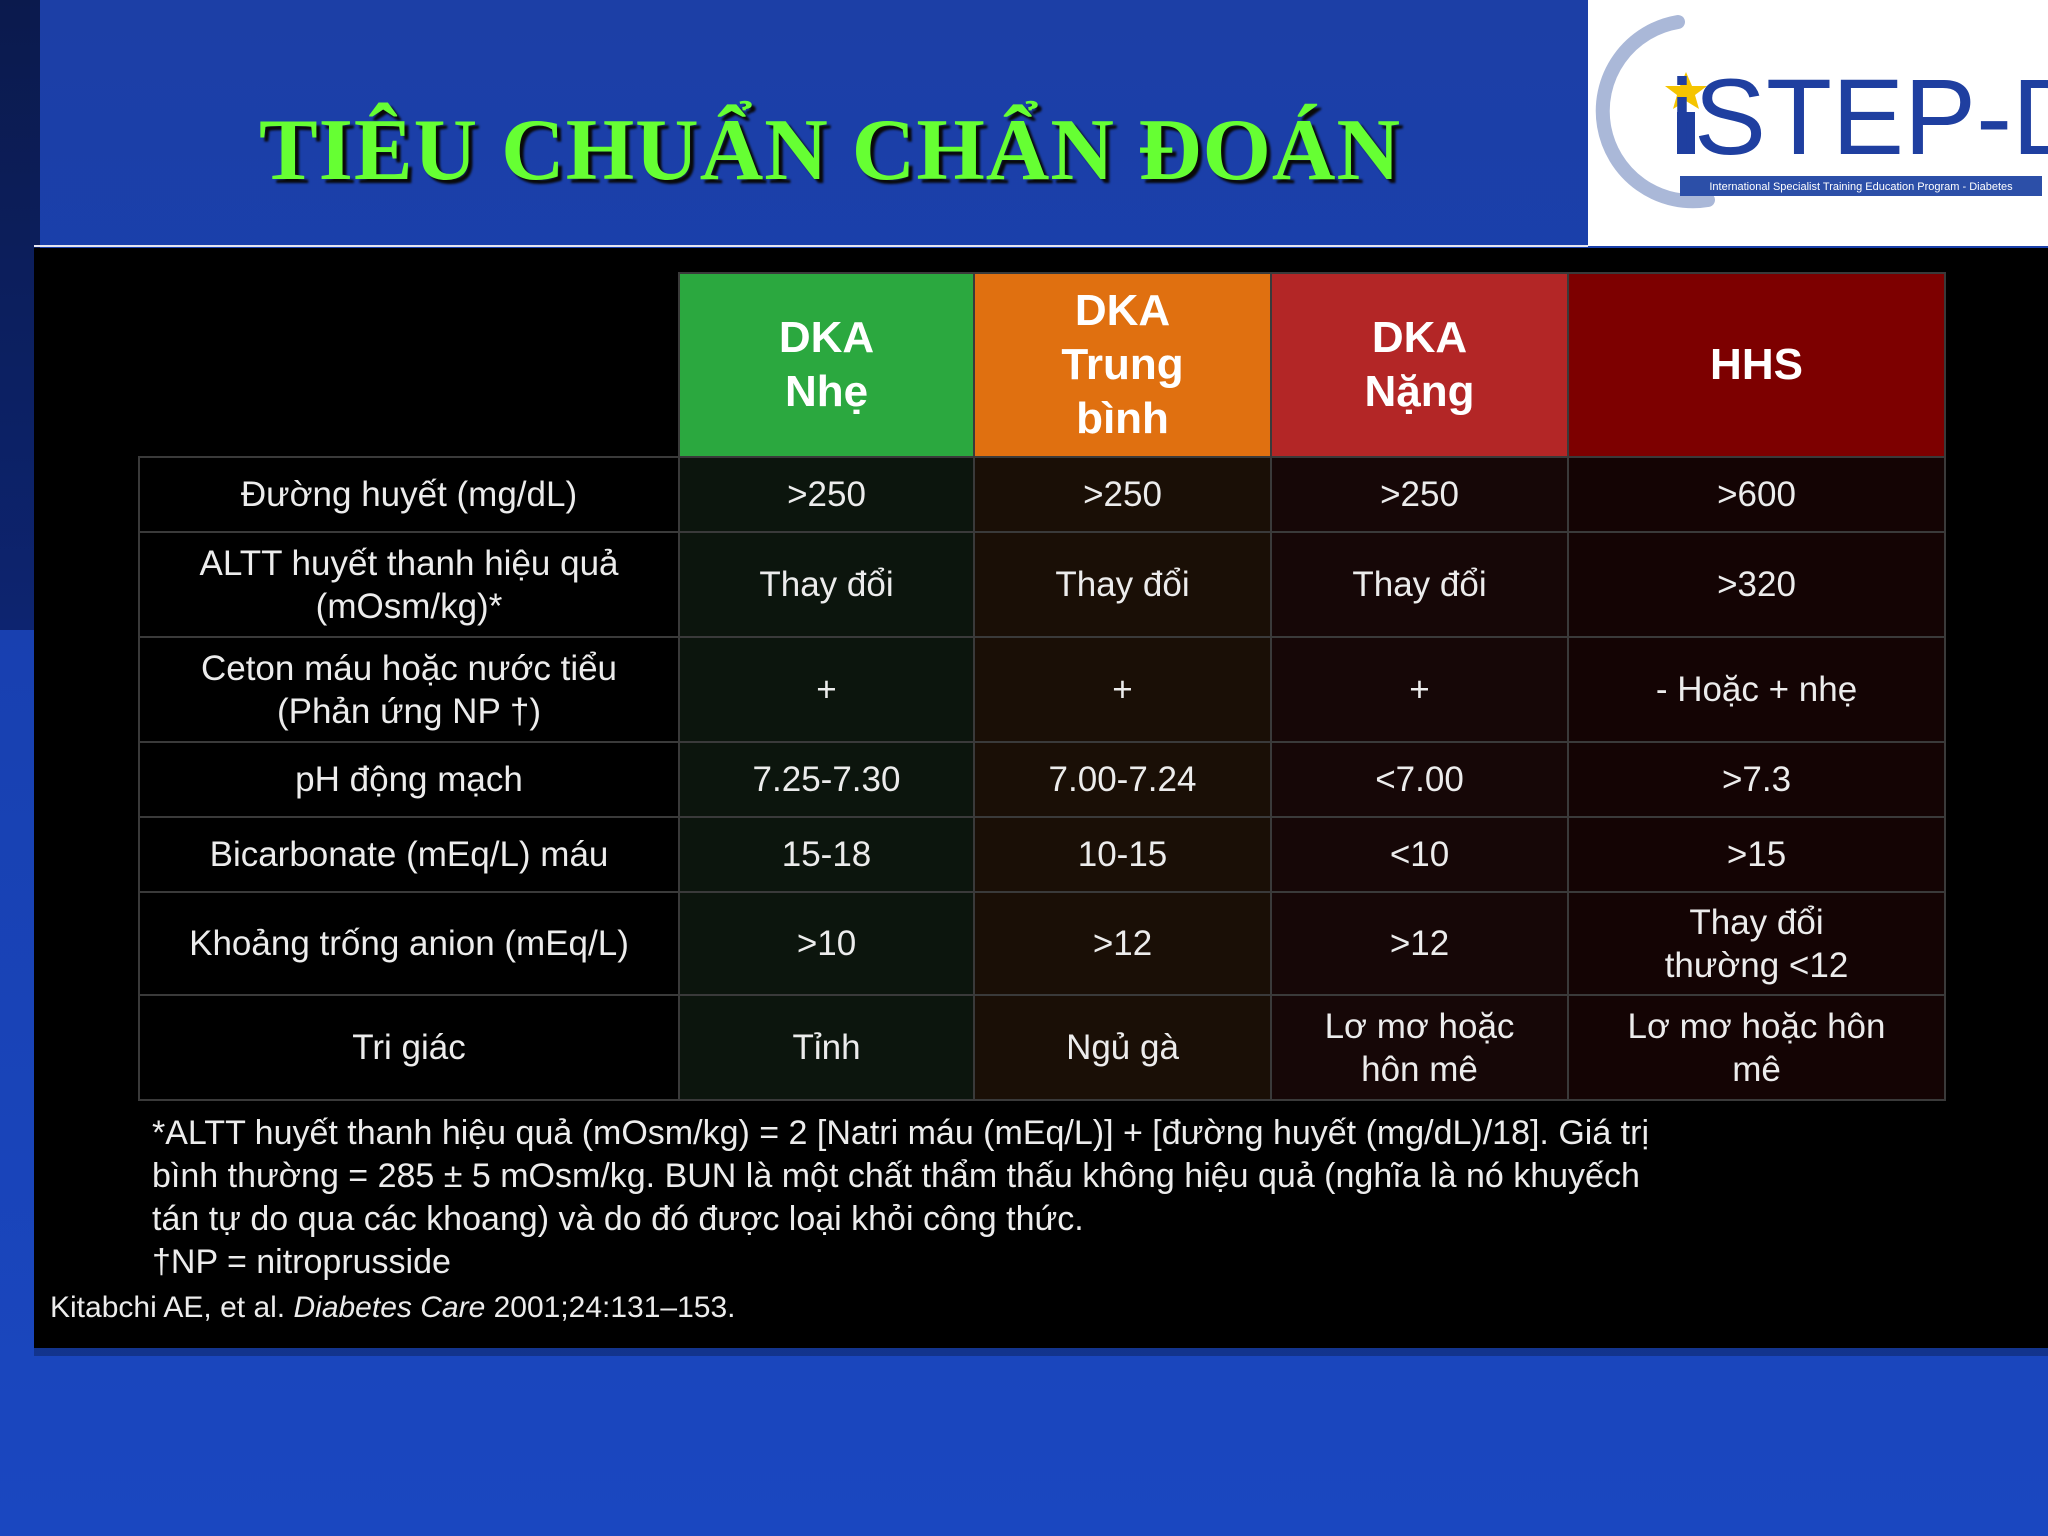  Describe the element at coordinates (1122, 365) in the screenshot. I see `header-dka-moderate: DKA Trung bình` at that location.